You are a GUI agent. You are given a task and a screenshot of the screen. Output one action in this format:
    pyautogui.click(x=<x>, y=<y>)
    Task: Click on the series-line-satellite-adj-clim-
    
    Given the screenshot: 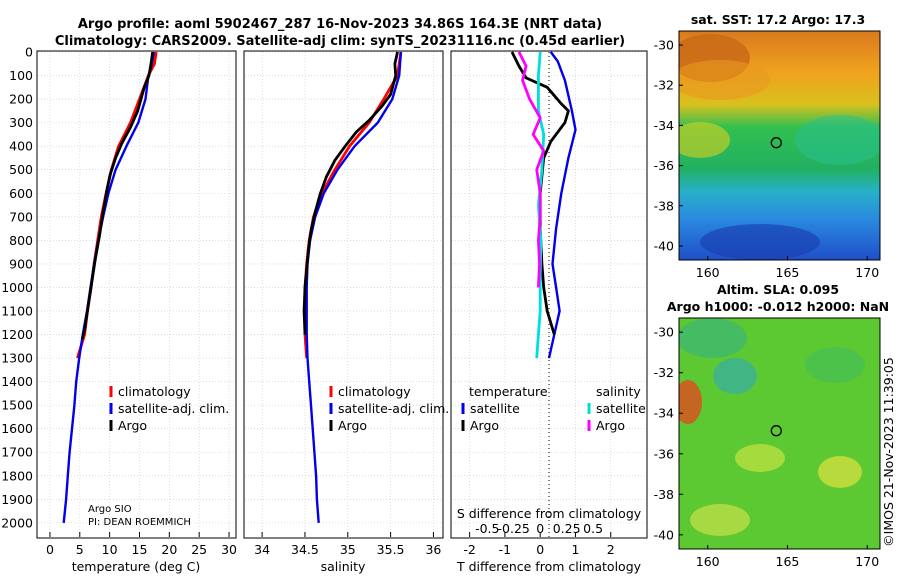 What is the action you would take?
    pyautogui.click(x=354, y=287)
    